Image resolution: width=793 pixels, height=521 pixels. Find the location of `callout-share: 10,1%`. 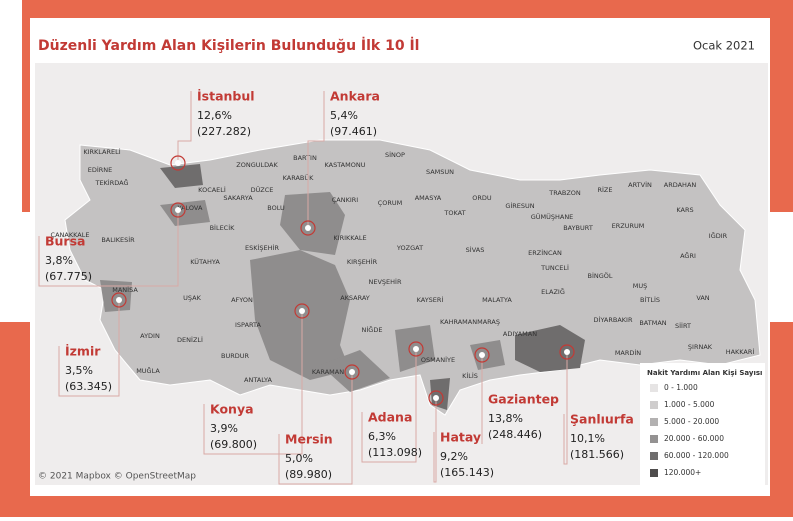

callout-share: 10,1% is located at coordinates (587, 438).